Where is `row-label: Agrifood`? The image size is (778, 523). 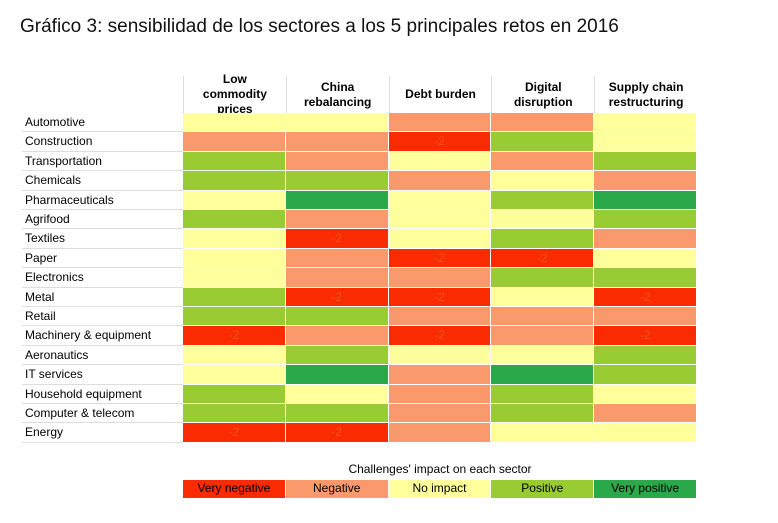 row-label: Agrifood is located at coordinates (102, 220).